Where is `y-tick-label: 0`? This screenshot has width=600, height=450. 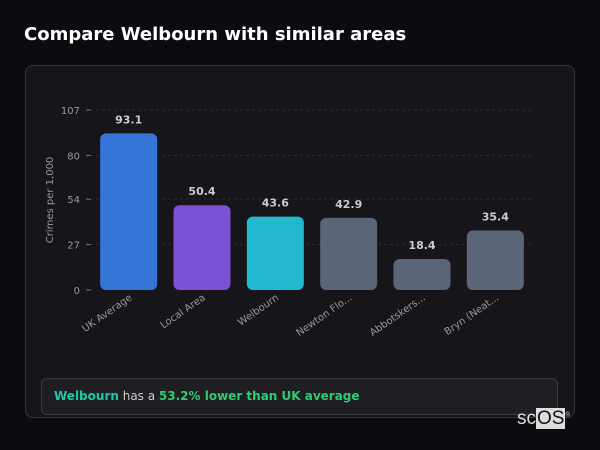
y-tick-label: 0 is located at coordinates (77, 291).